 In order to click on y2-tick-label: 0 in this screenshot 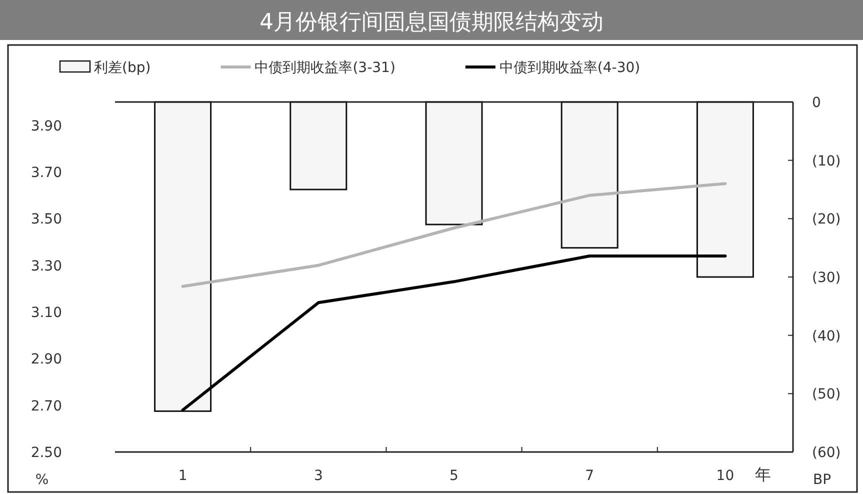, I will do `click(816, 103)`.